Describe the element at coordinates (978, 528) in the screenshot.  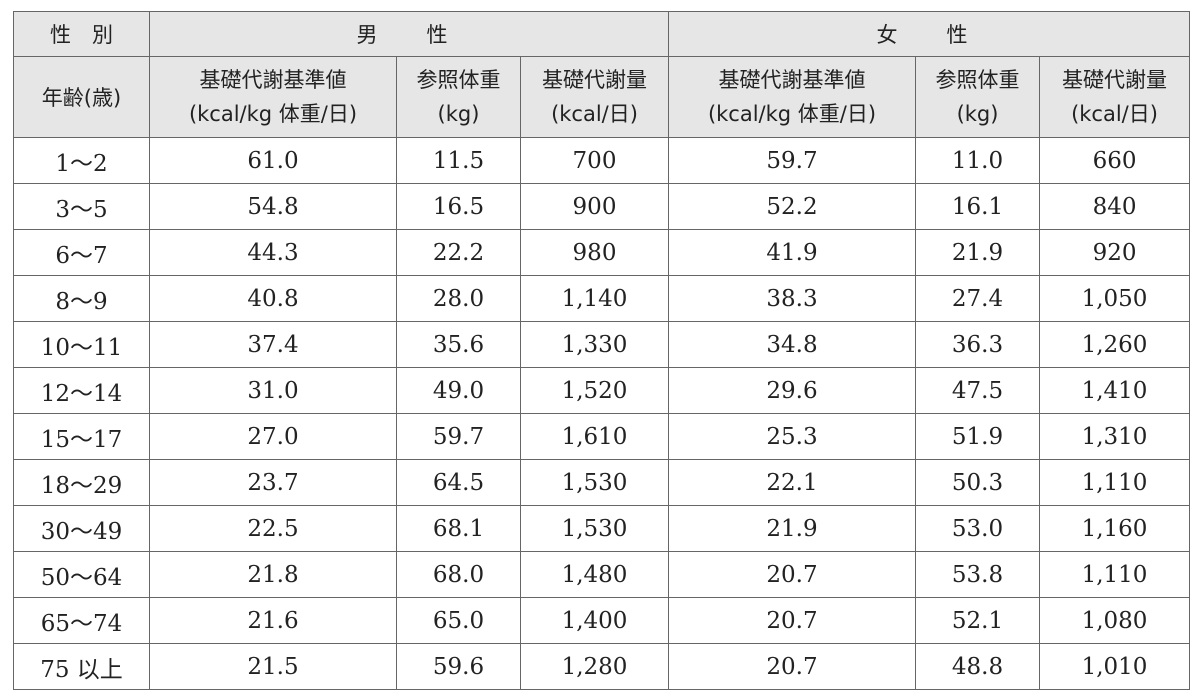
I see `female-ref-weight-cell: 53.0` at that location.